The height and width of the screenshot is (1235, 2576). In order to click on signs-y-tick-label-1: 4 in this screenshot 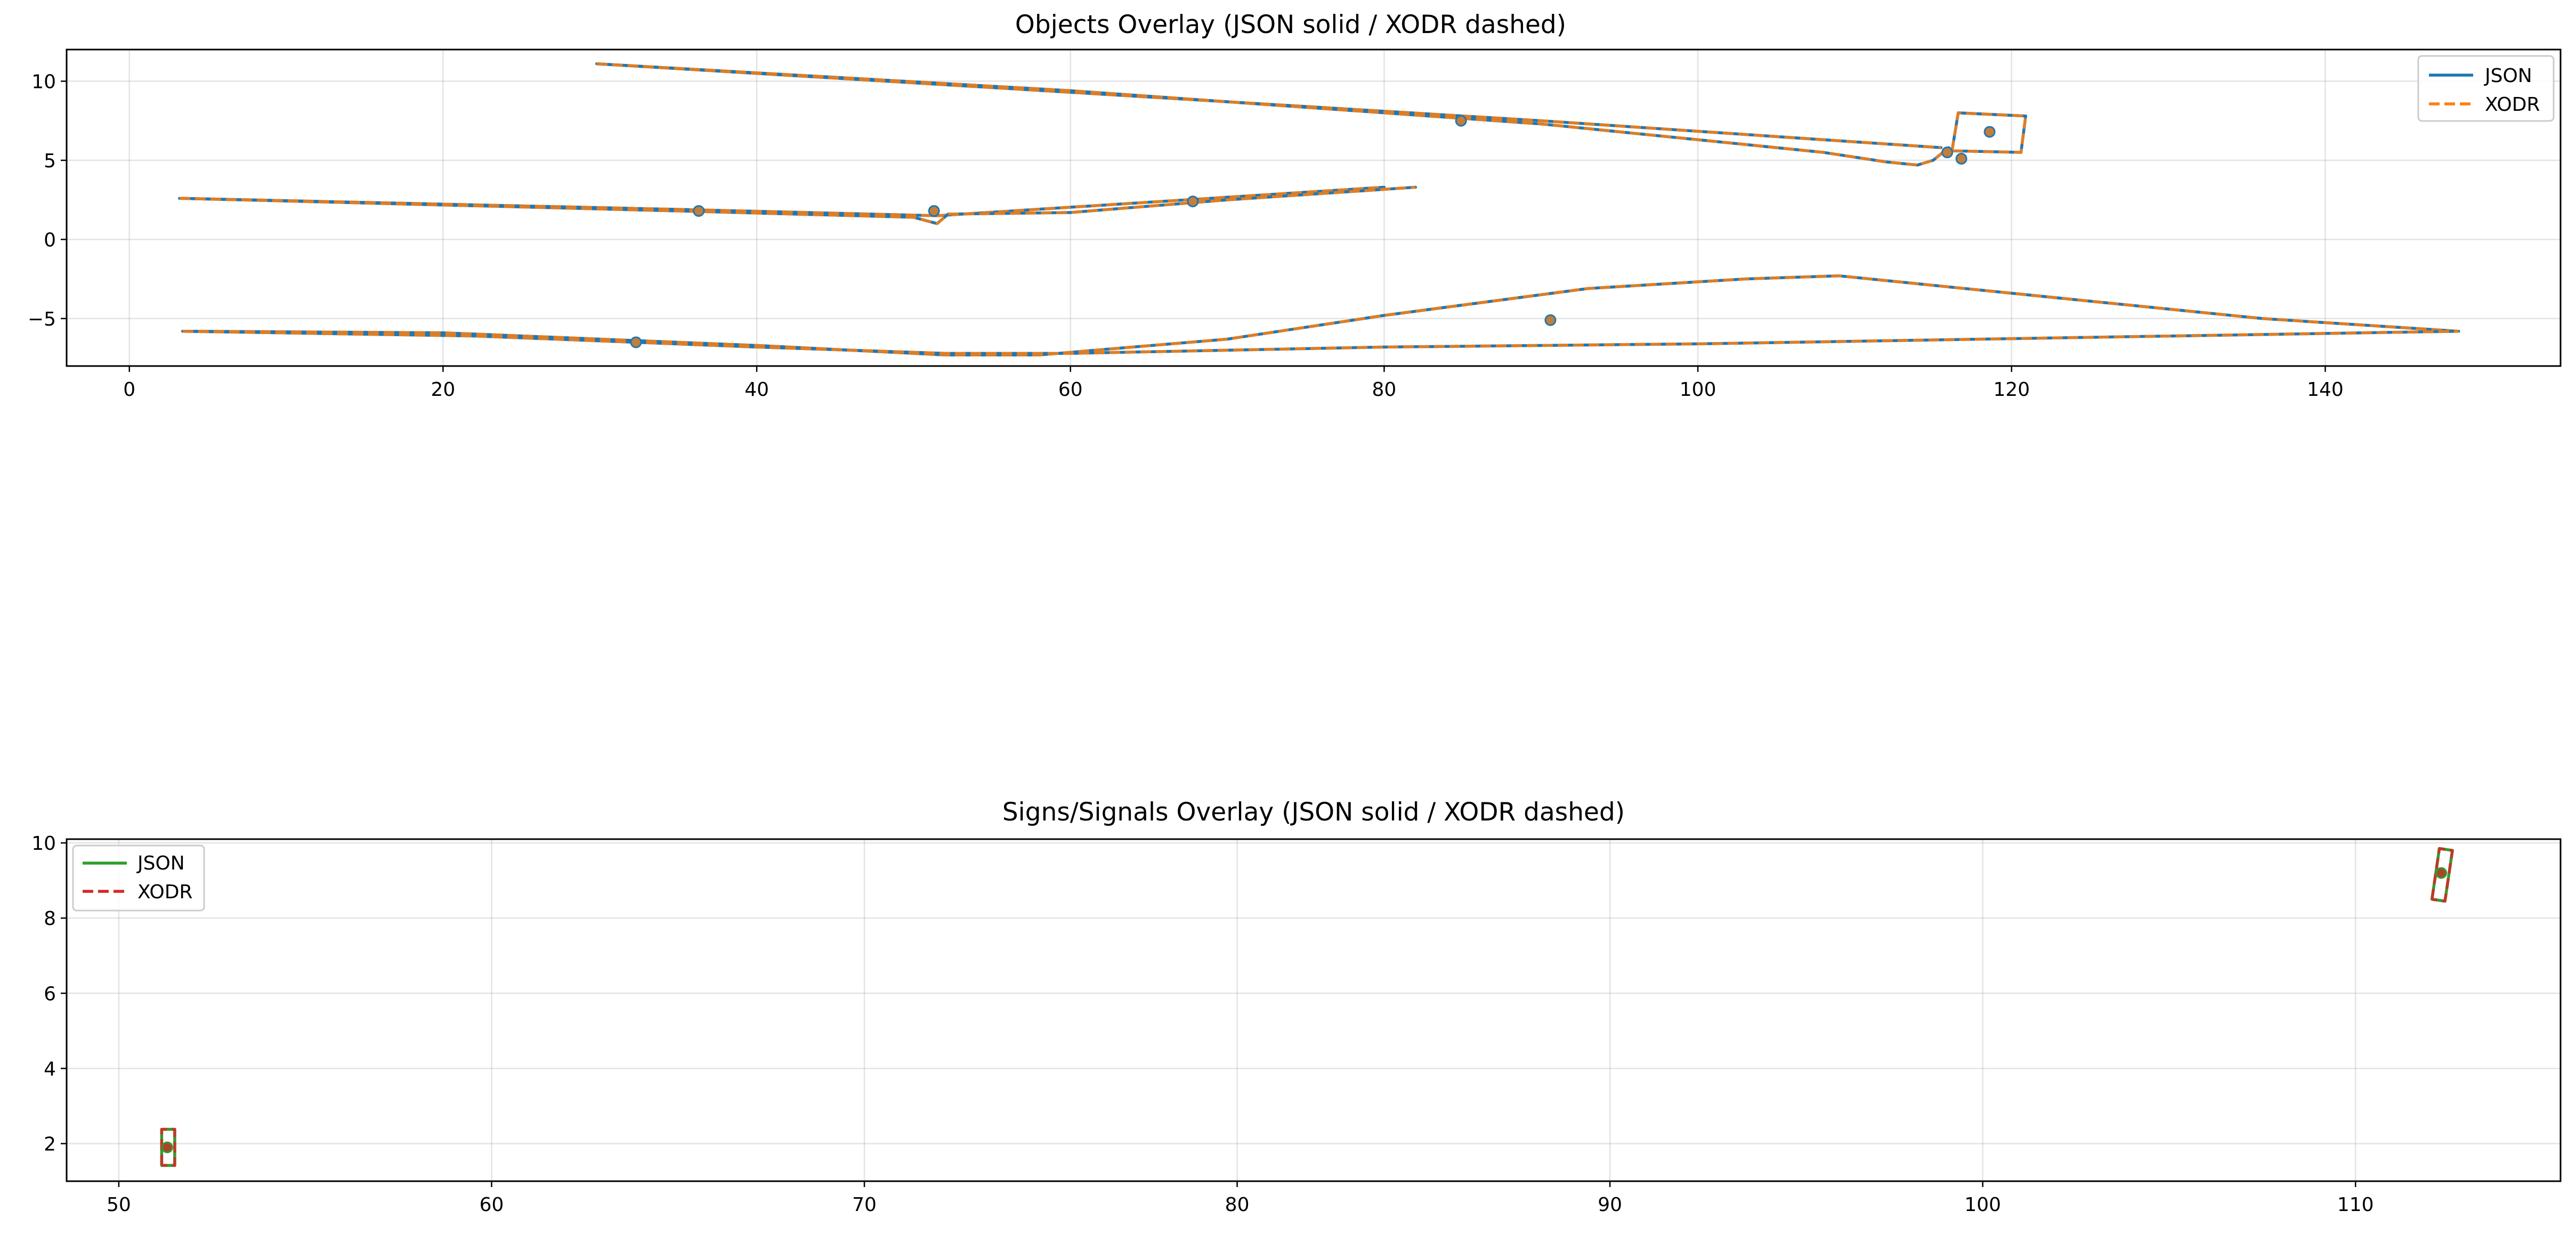, I will do `click(50, 1069)`.